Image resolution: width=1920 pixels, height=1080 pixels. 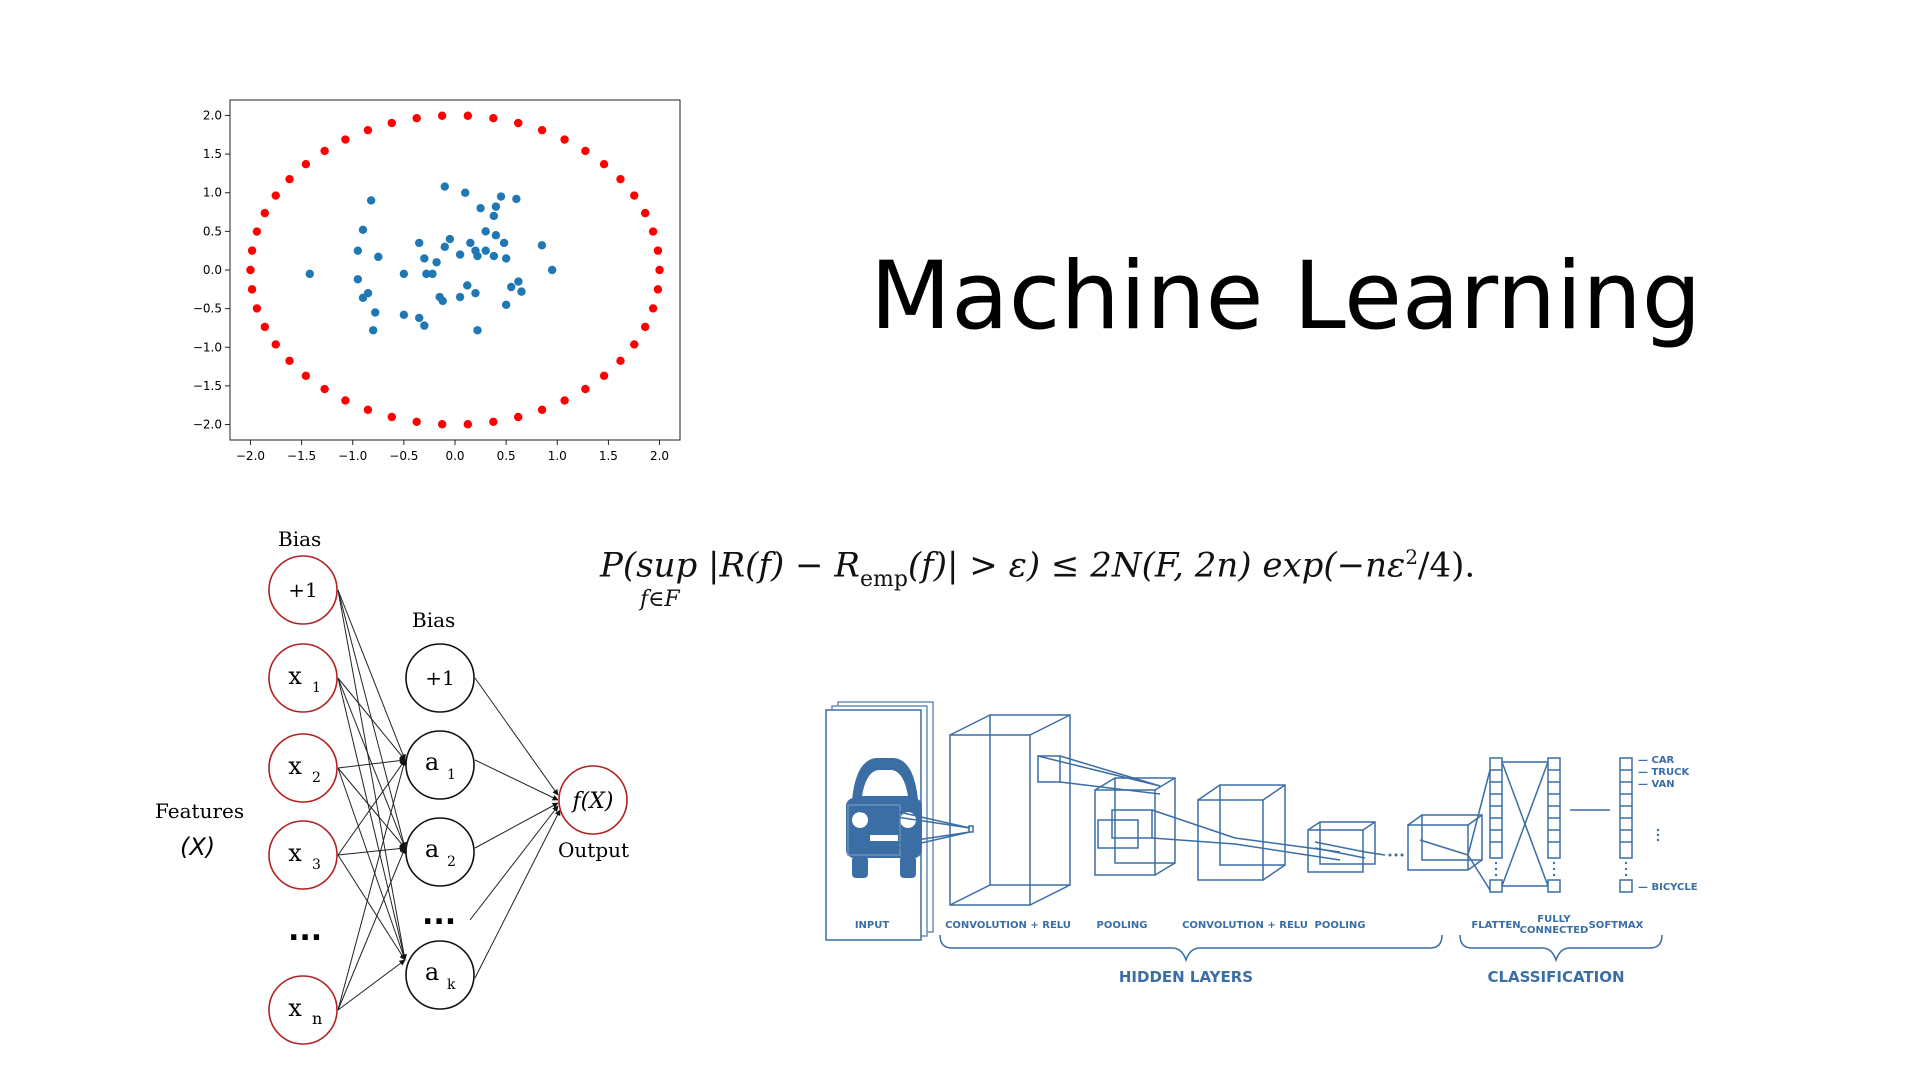 I want to click on class-bicycle: — BICYCLE, so click(x=1668, y=887).